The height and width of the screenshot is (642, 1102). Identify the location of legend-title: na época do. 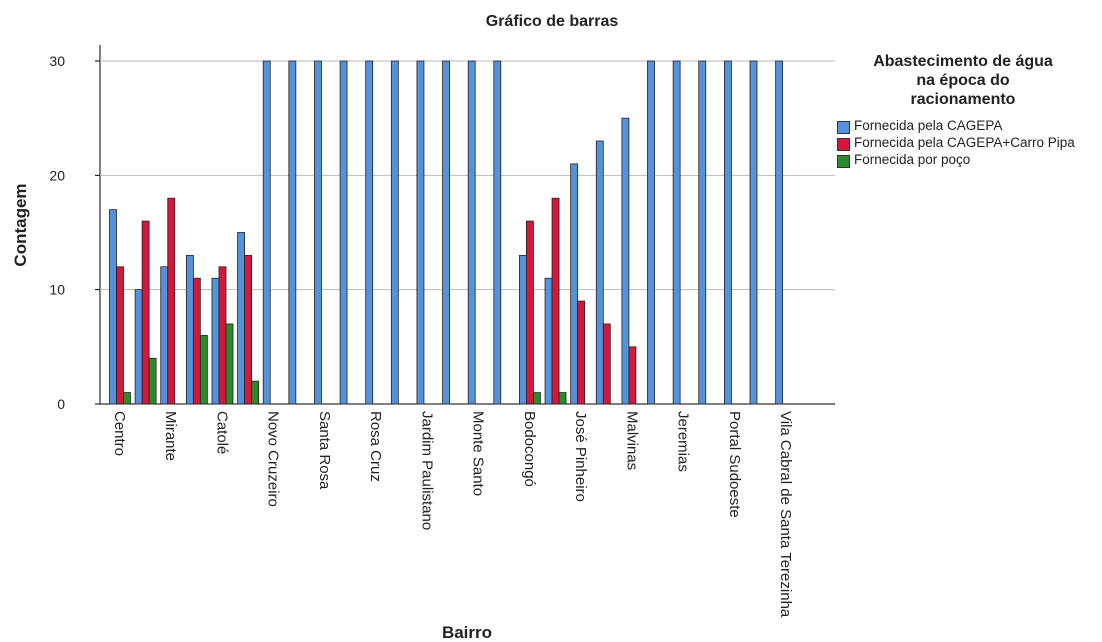
(963, 80).